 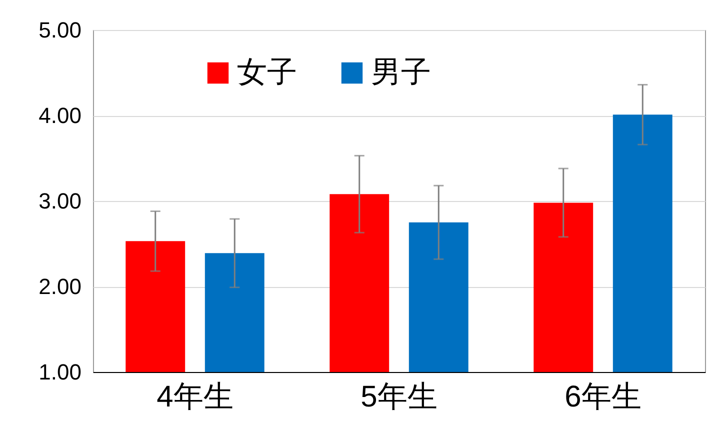 What do you see at coordinates (603, 397) in the screenshot?
I see `x-tick-label: 6年生` at bounding box center [603, 397].